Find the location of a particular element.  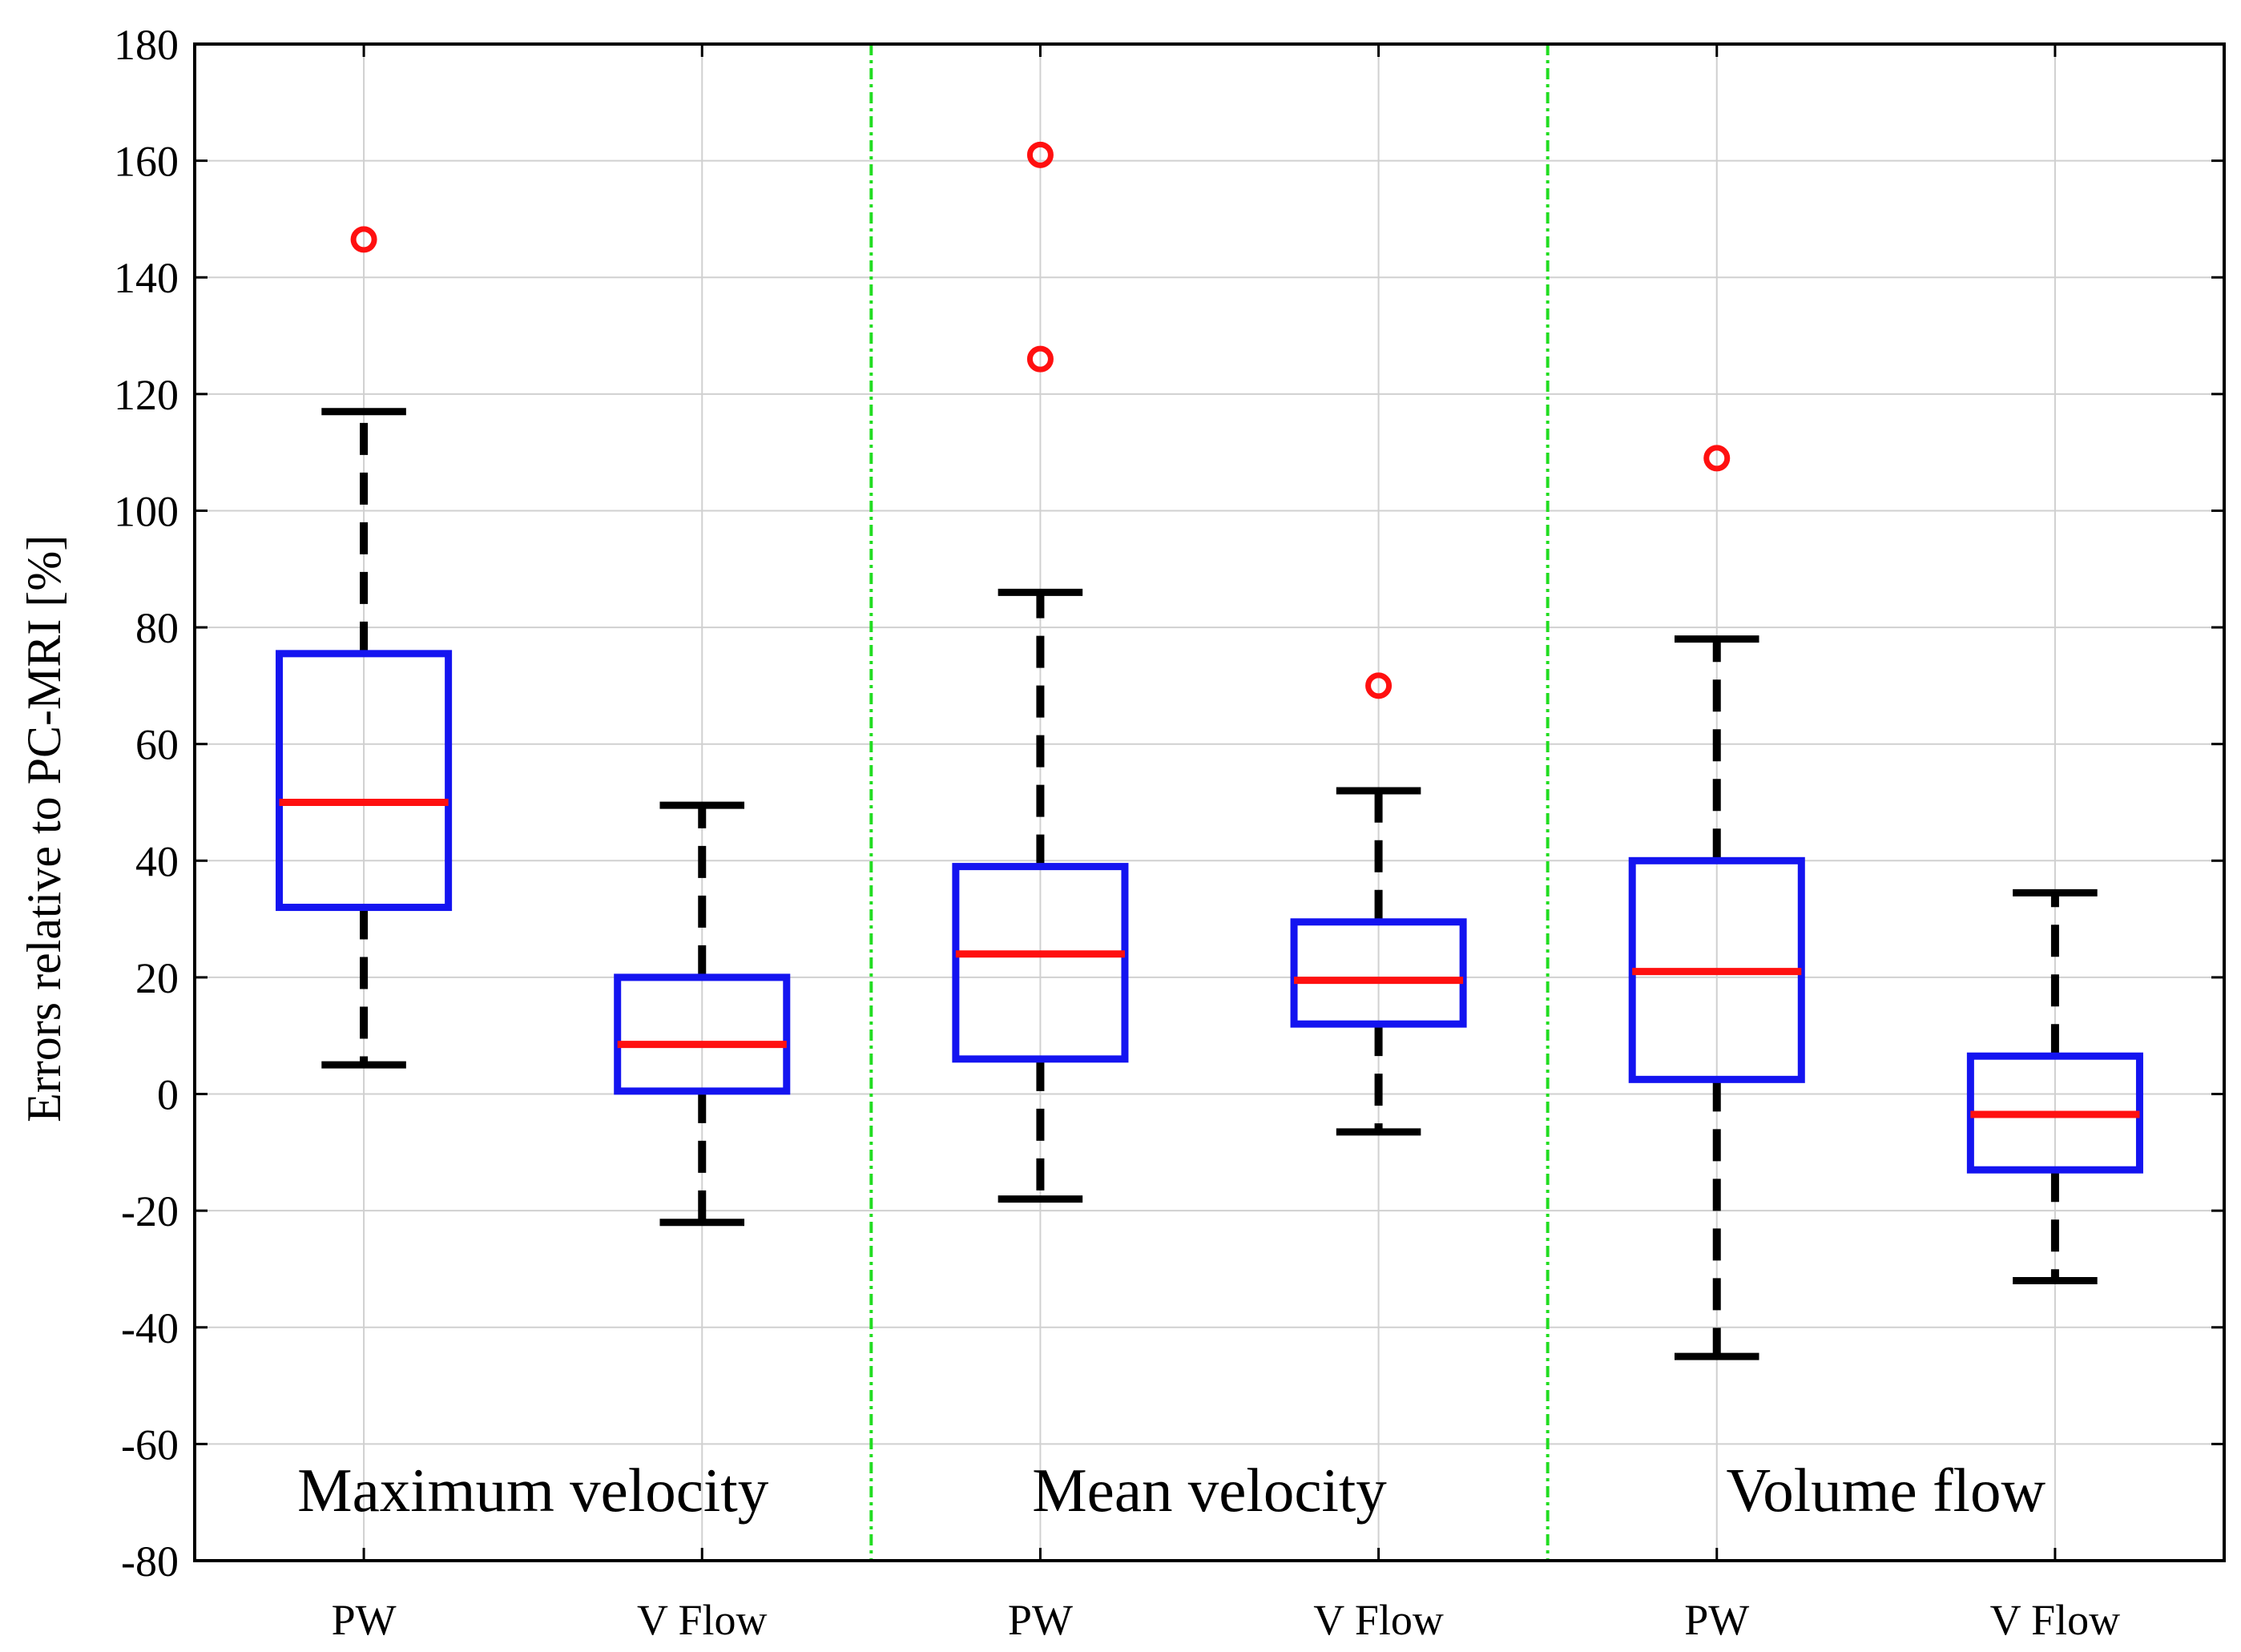

group-label: Mean velocity is located at coordinates (1210, 1490).